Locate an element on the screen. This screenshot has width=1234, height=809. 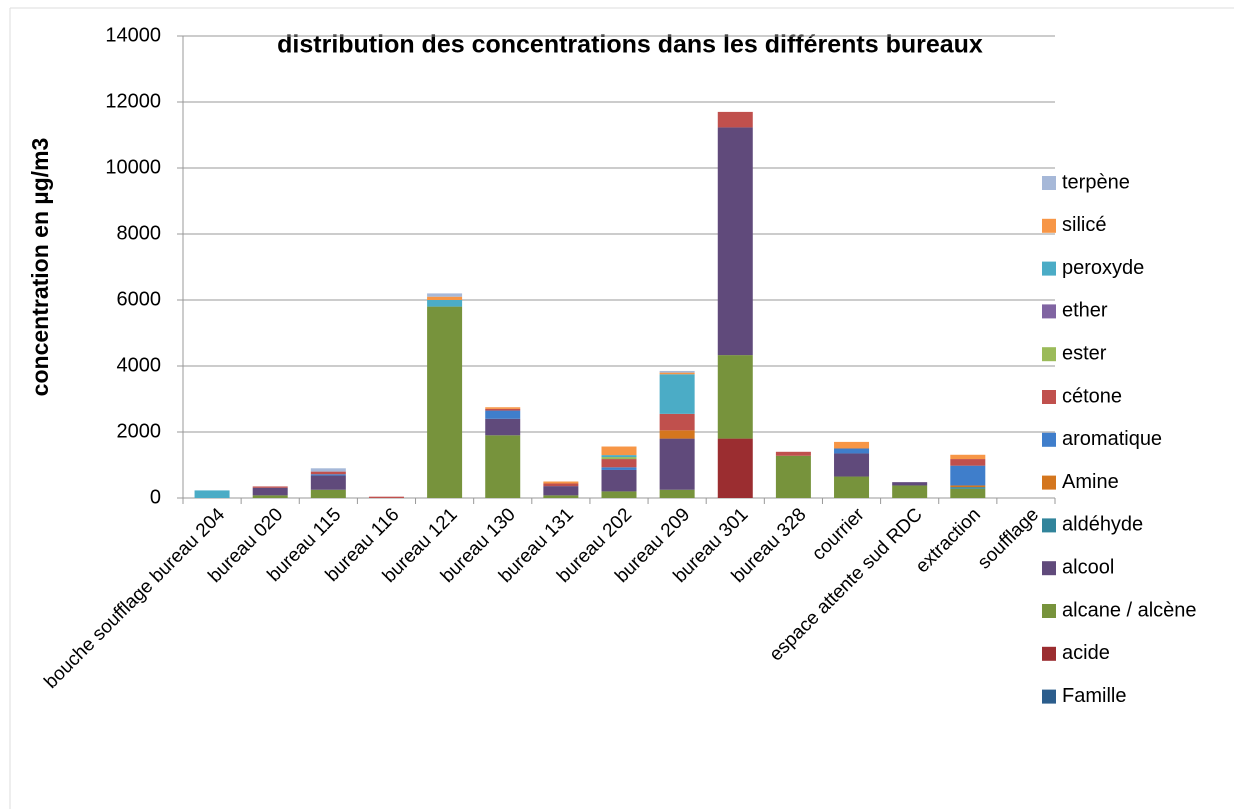
legend-label: acide is located at coordinates (1086, 653).